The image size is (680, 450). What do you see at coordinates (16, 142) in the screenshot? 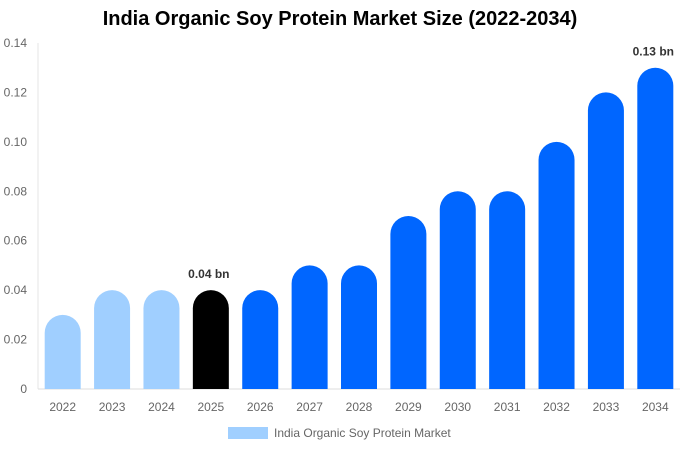
I see `y-tick-label: 0.10` at bounding box center [16, 142].